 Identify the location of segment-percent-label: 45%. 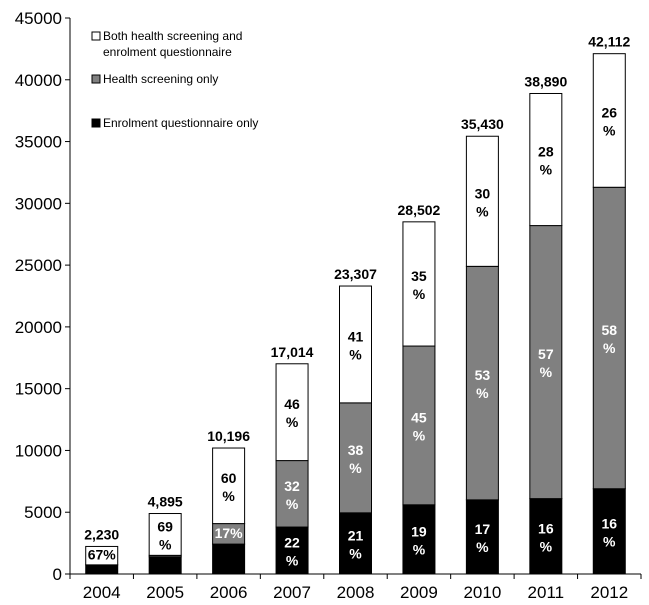
(419, 426).